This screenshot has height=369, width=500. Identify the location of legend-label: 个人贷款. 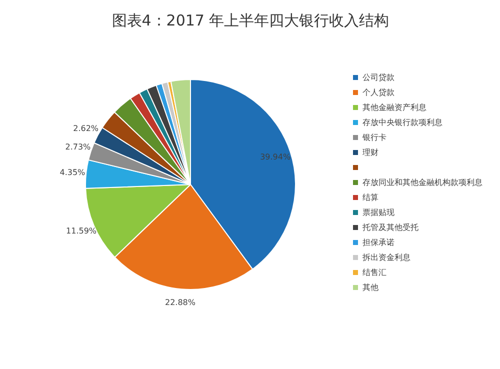
(378, 92).